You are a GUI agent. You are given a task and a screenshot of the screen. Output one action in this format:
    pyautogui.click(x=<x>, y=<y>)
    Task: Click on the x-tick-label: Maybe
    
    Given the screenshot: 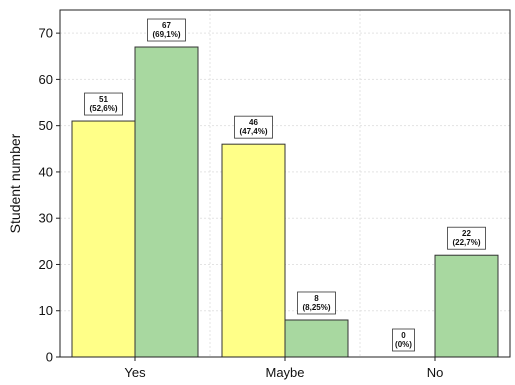 What is the action you would take?
    pyautogui.click(x=284, y=372)
    